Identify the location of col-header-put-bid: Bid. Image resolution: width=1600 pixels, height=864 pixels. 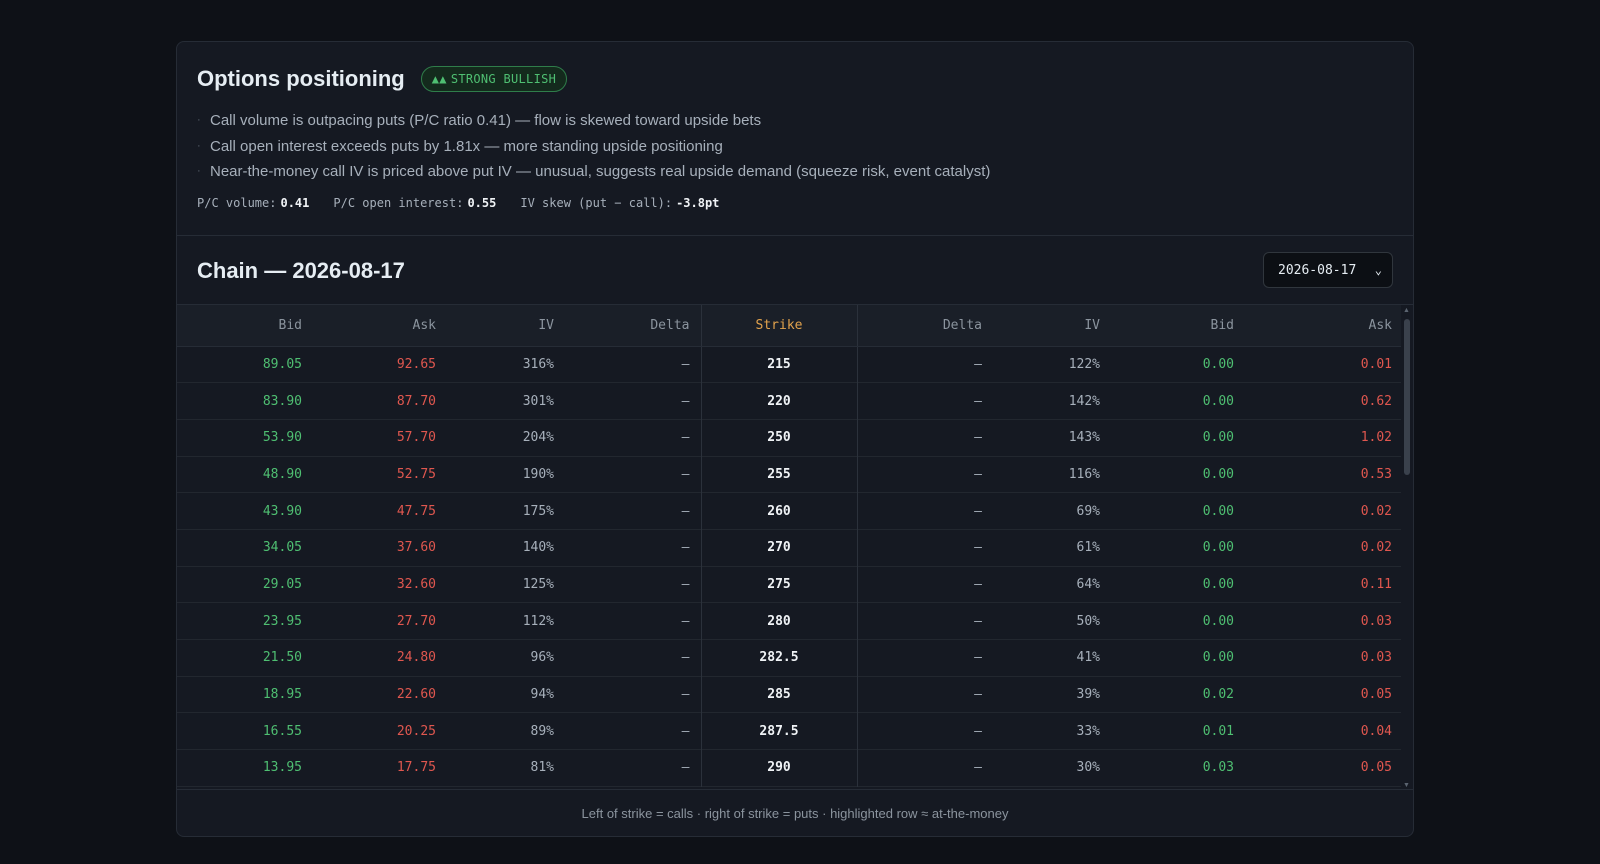
(1178, 326).